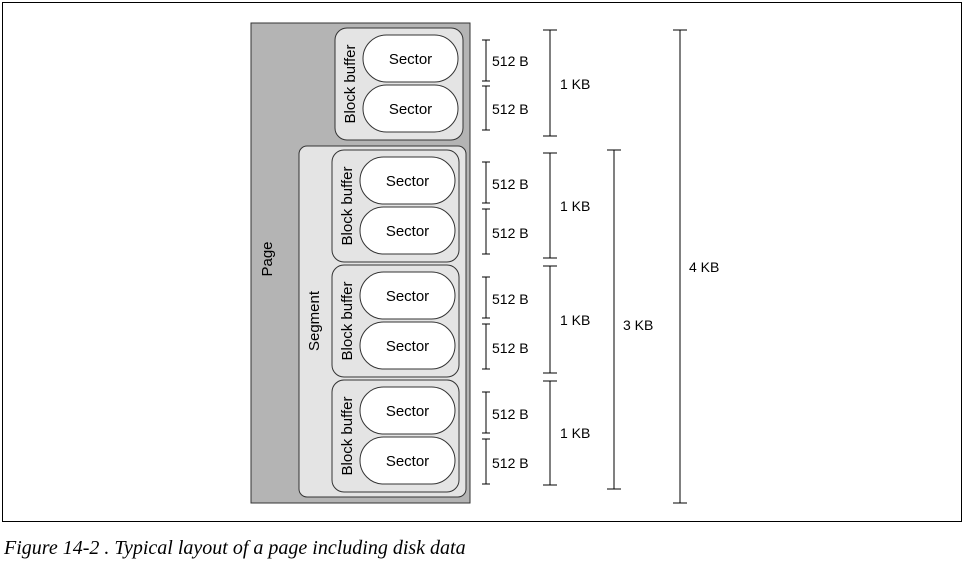 The height and width of the screenshot is (561, 964). I want to click on page-bracket, so click(680, 266).